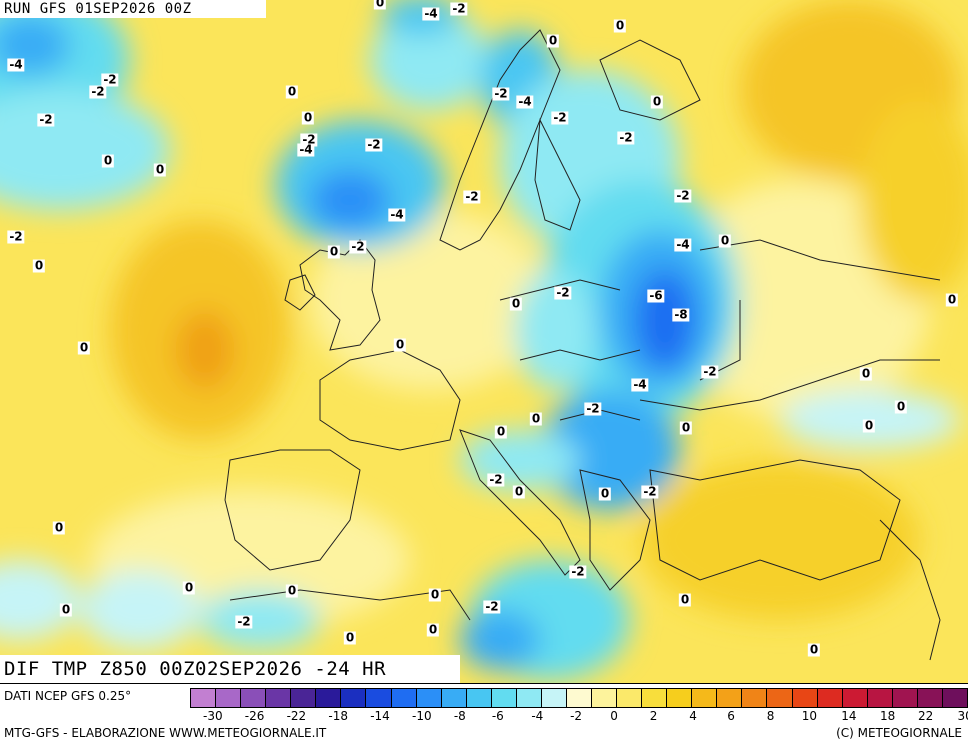 This screenshot has height=745, width=968. Describe the element at coordinates (230, 669) in the screenshot. I see `map-title: DIF TMP Z850 00Z02SEP2026 -24 HR` at that location.